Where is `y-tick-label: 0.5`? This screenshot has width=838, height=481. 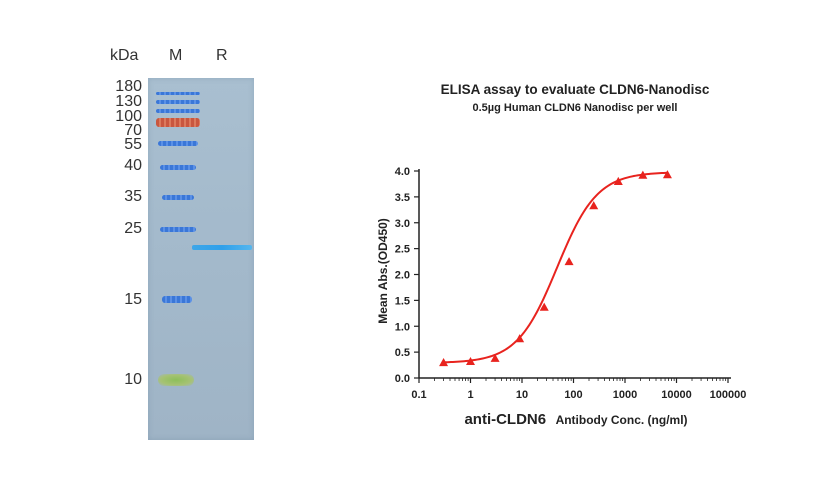 y-tick-label: 0.5 is located at coordinates (402, 353).